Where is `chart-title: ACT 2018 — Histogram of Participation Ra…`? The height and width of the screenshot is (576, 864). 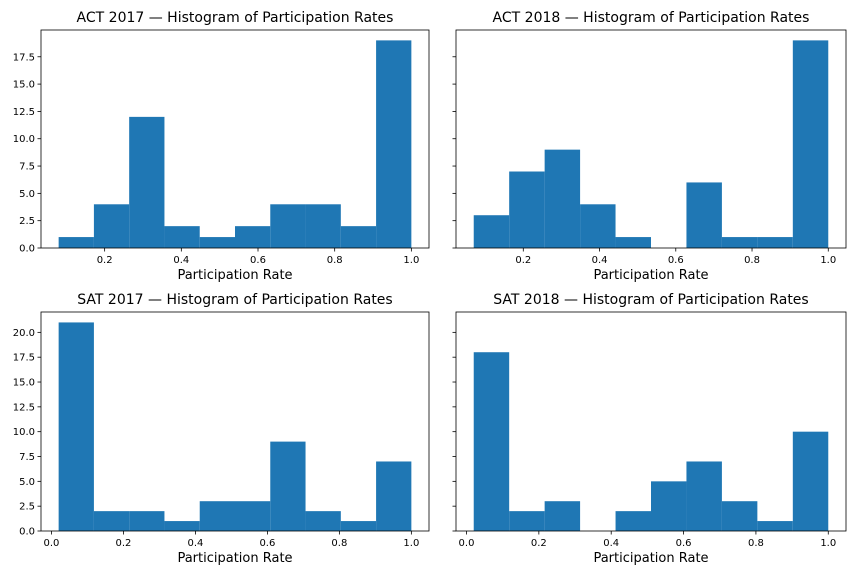
chart-title: ACT 2018 — Histogram of Participation Ra… is located at coordinates (651, 18).